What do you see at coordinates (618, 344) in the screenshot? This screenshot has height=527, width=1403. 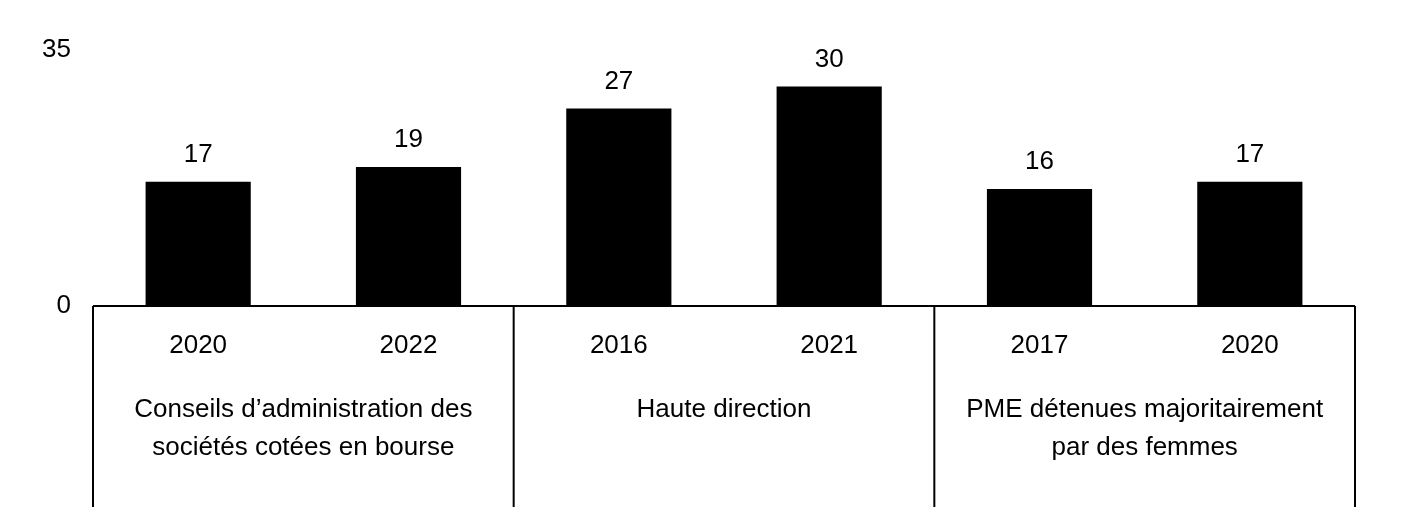 I see `x-tick-label: 2016` at bounding box center [618, 344].